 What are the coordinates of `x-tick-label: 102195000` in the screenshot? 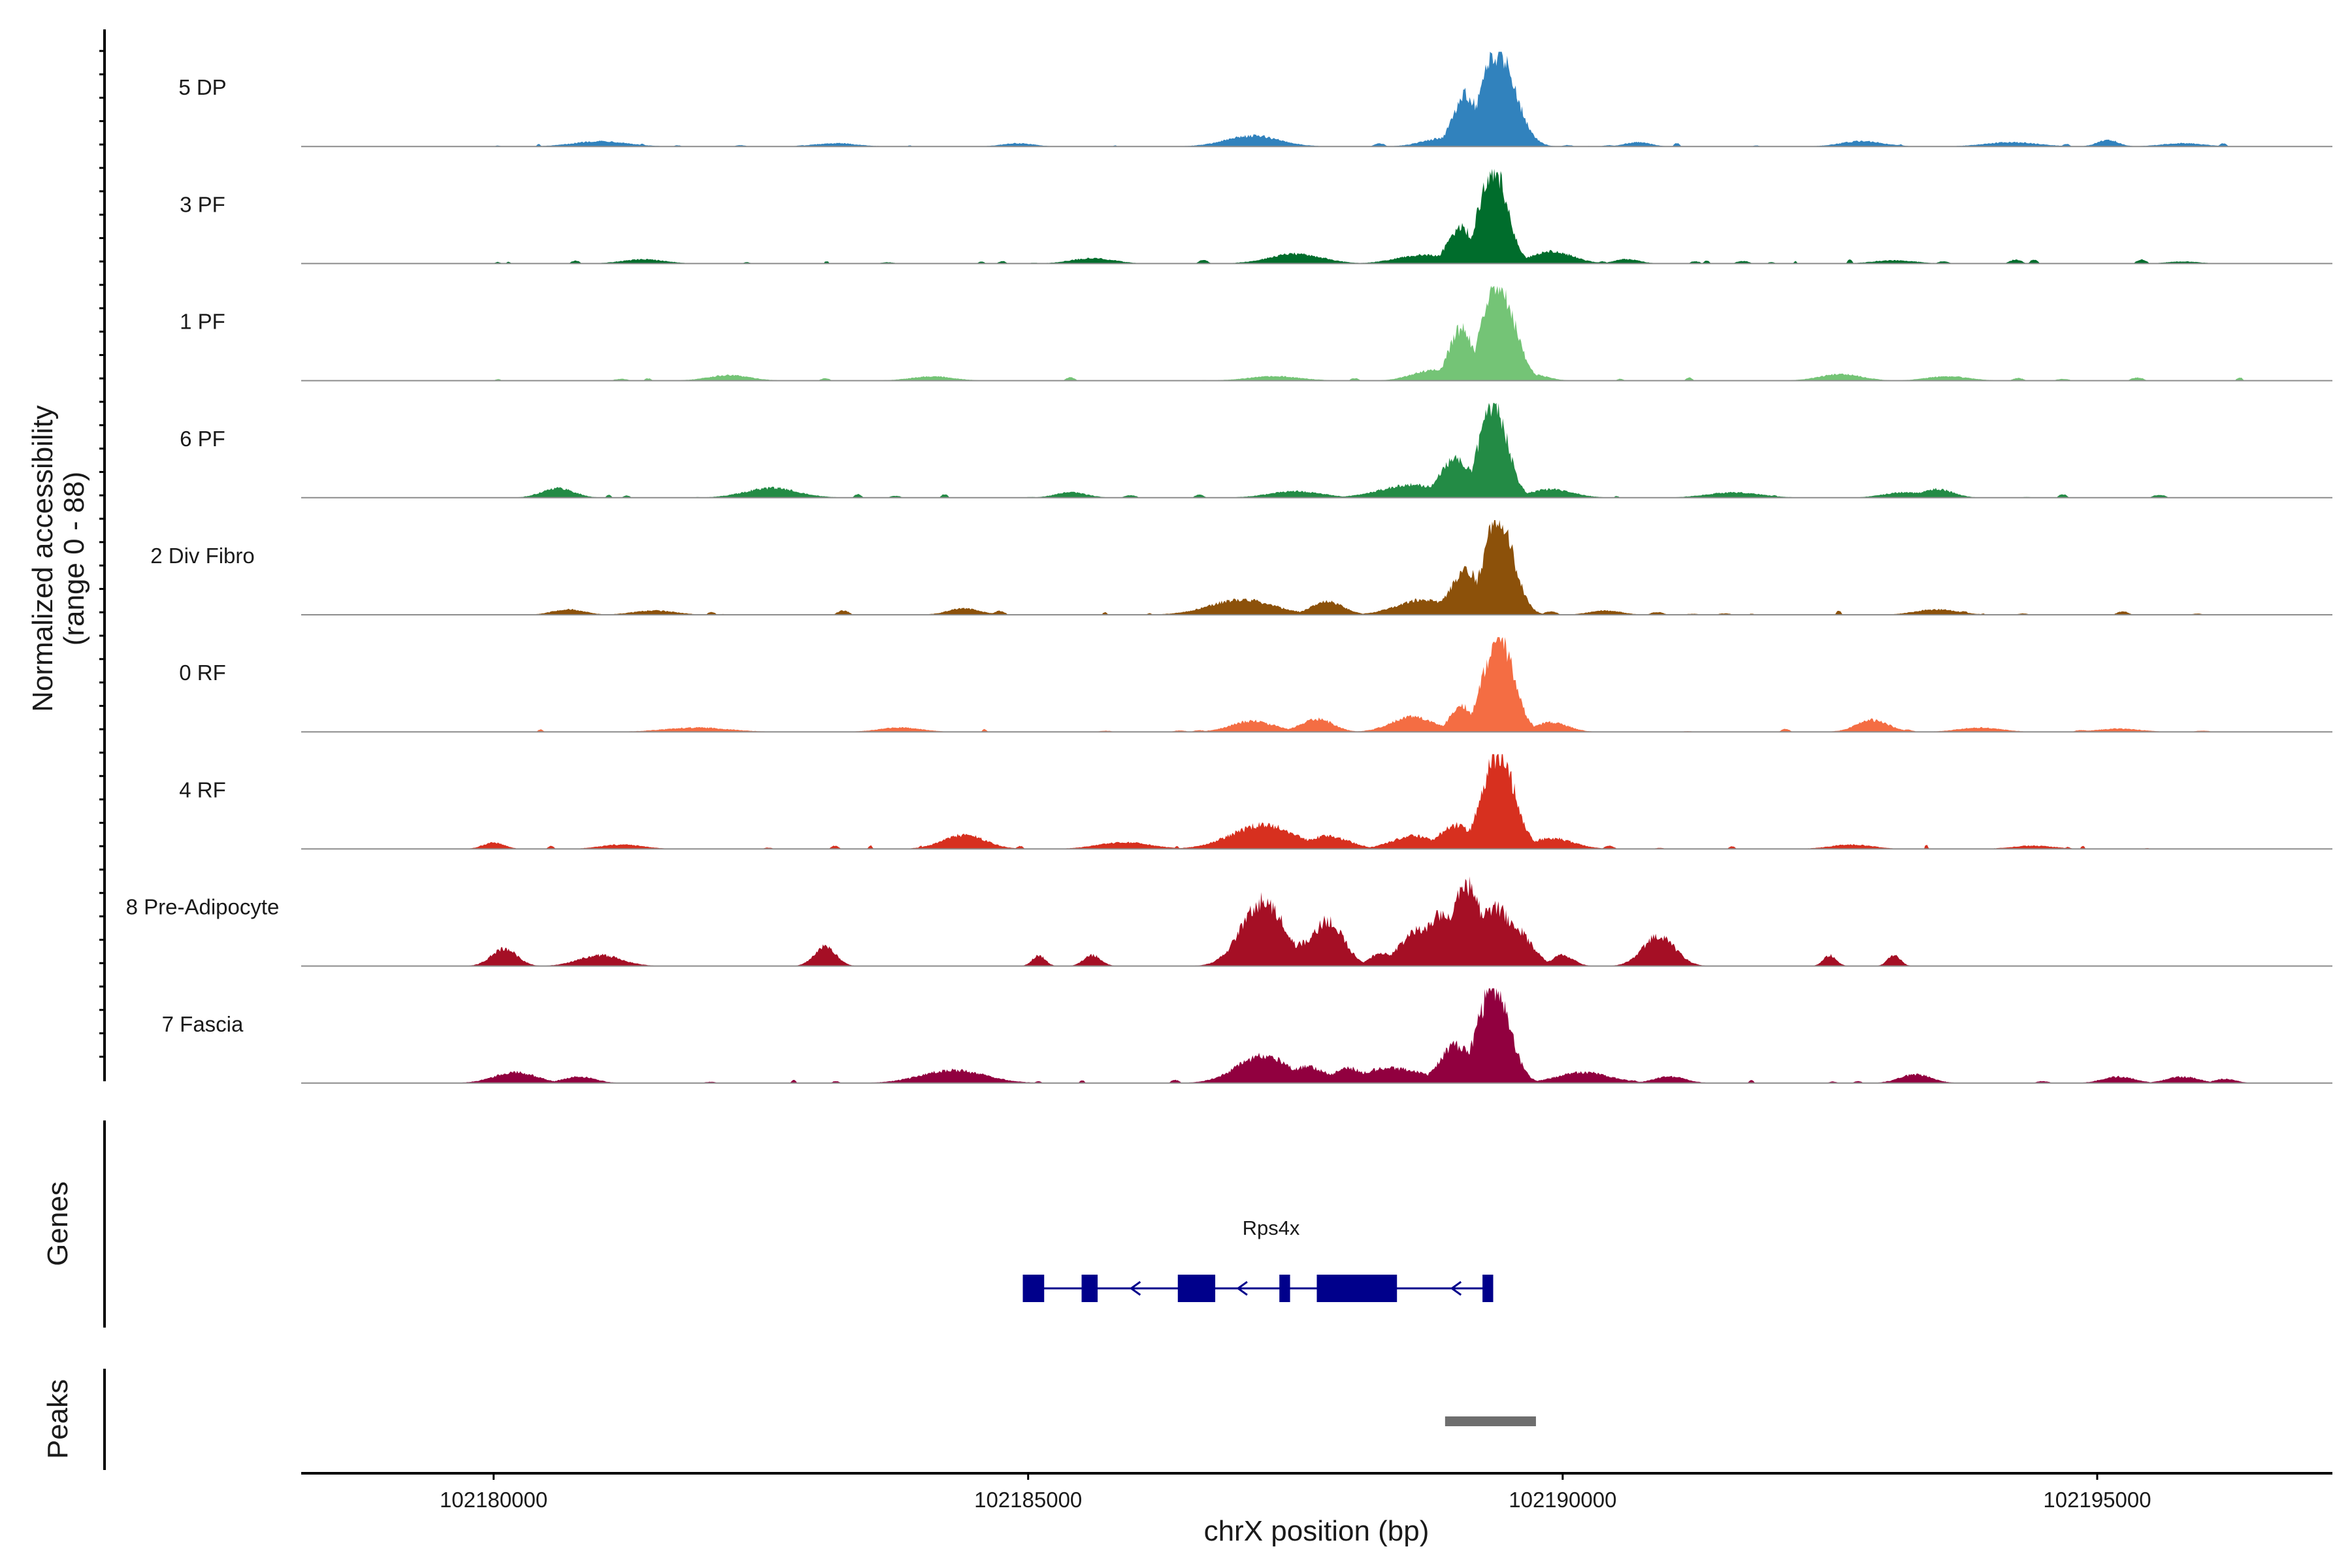 It's located at (2097, 1500).